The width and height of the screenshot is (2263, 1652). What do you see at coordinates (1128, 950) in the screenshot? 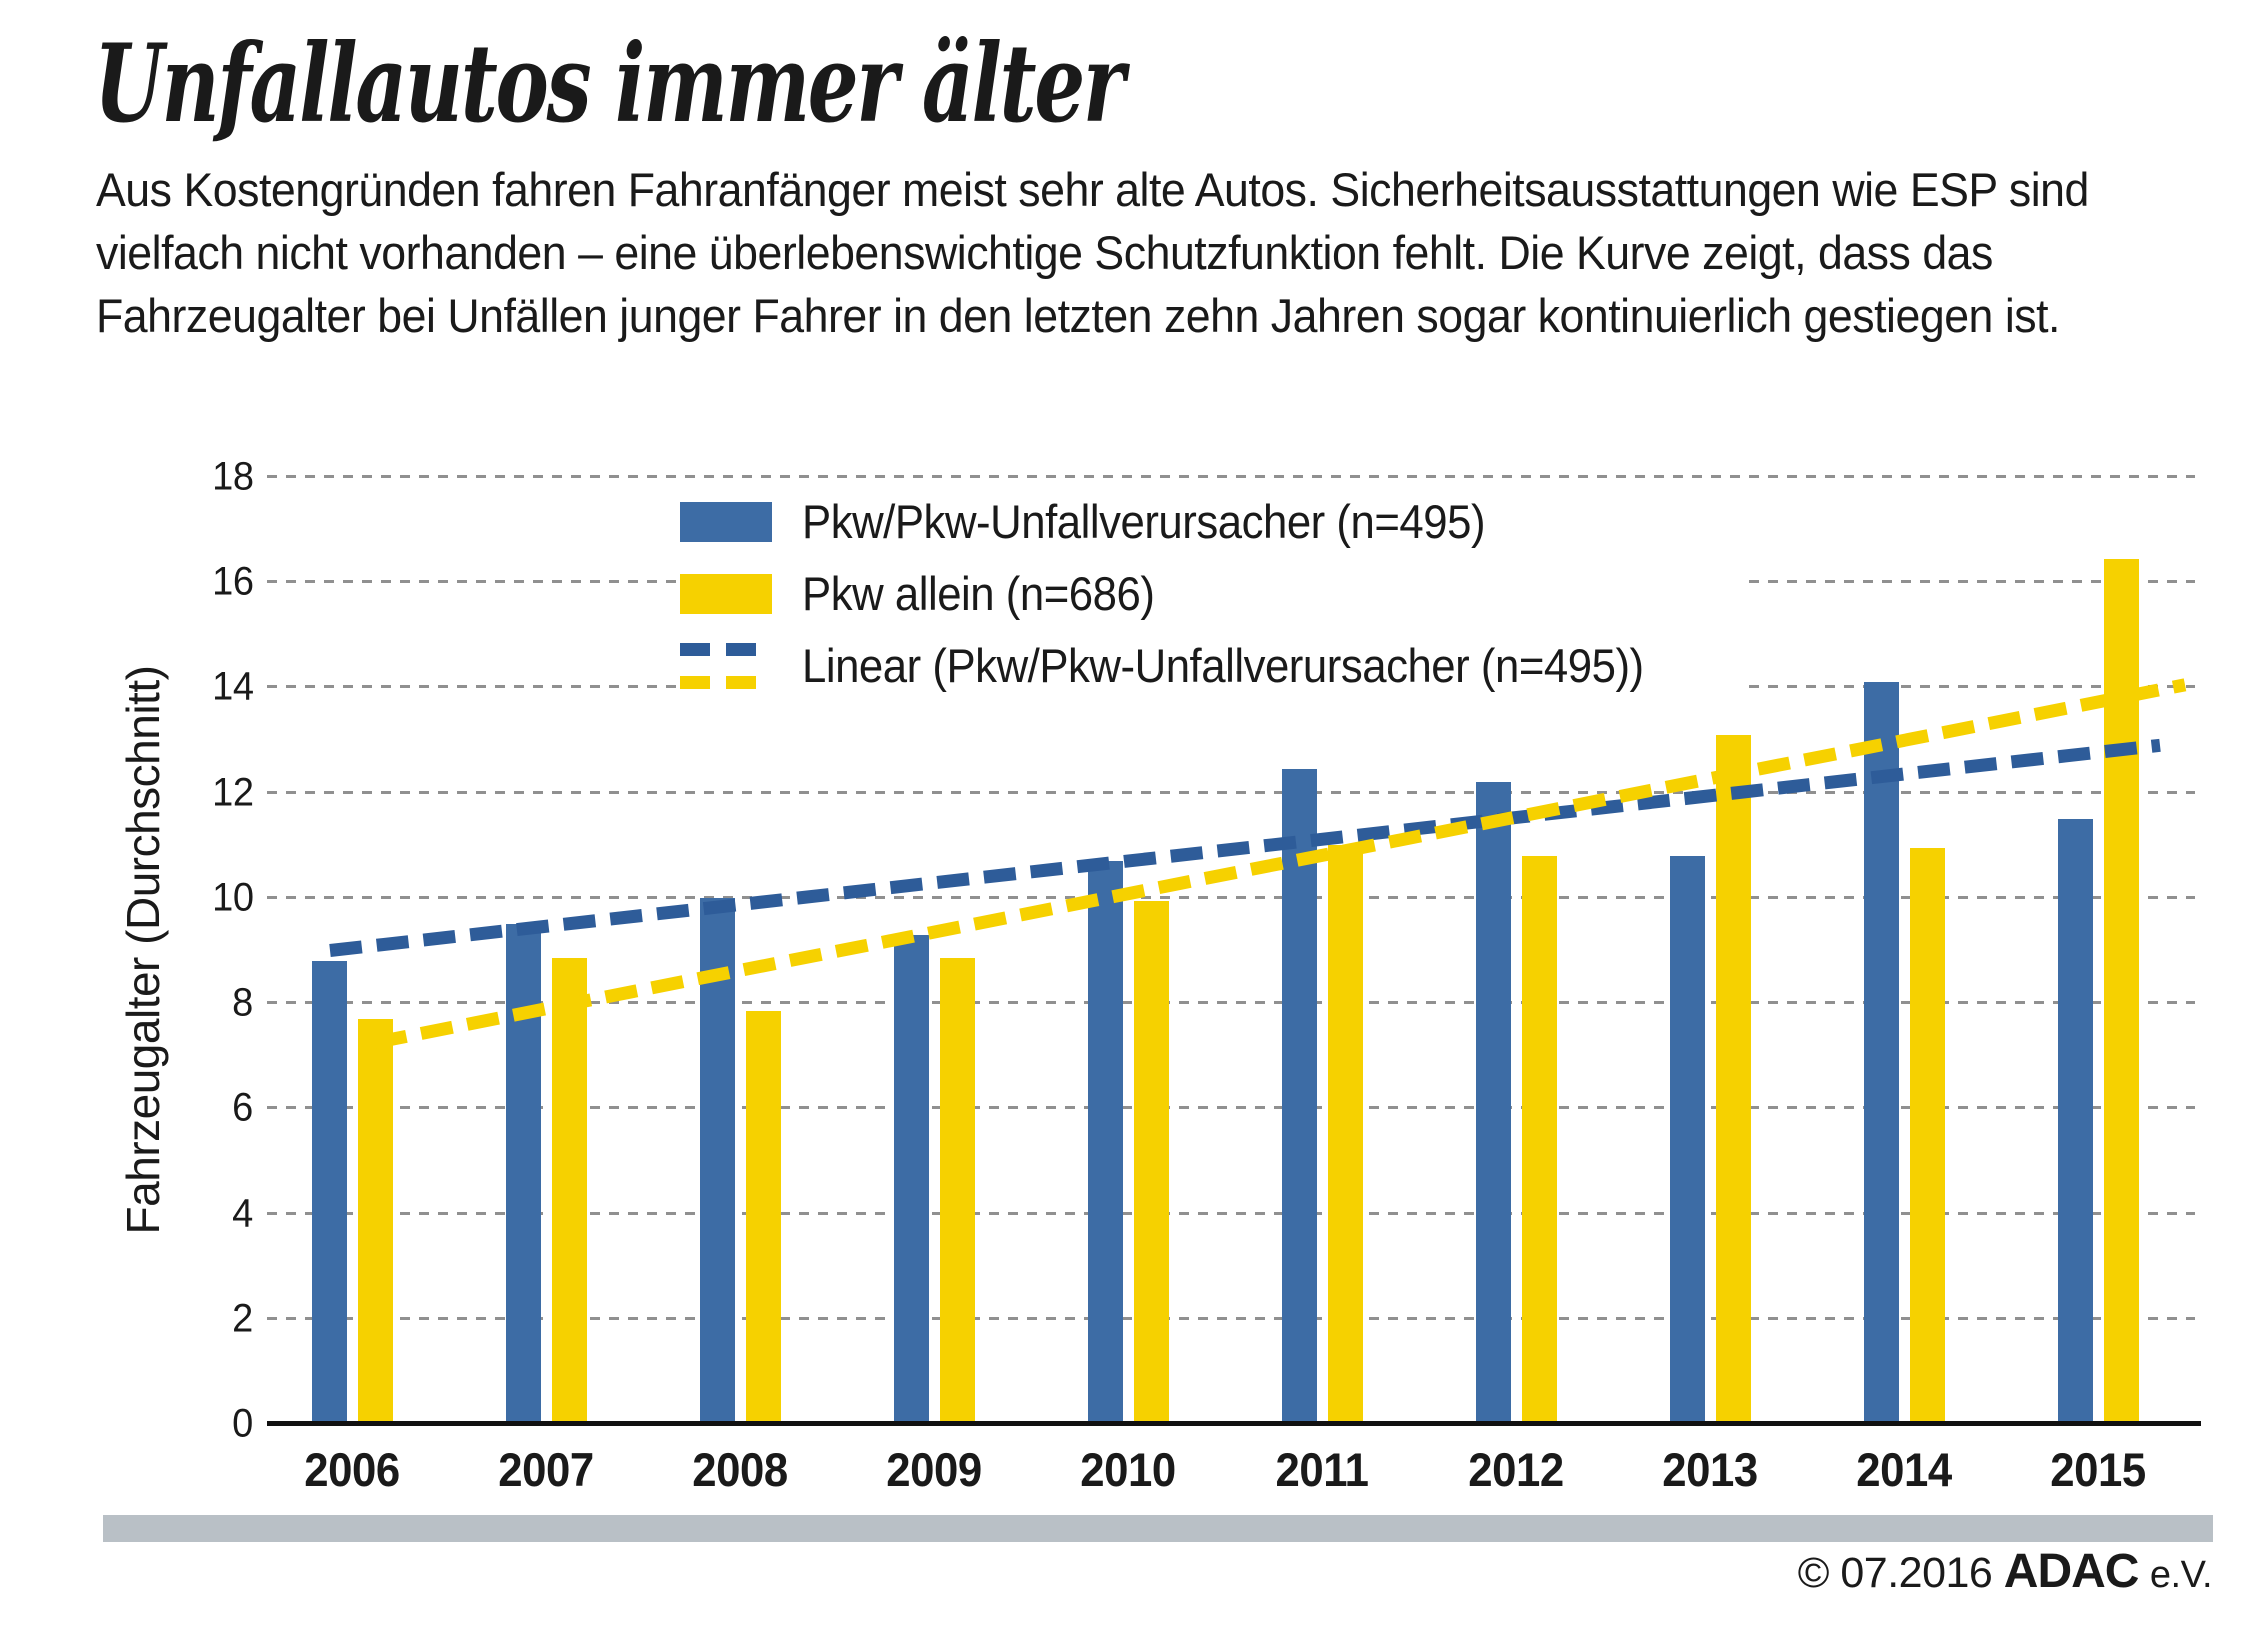
I see `bar-group-2010` at bounding box center [1128, 950].